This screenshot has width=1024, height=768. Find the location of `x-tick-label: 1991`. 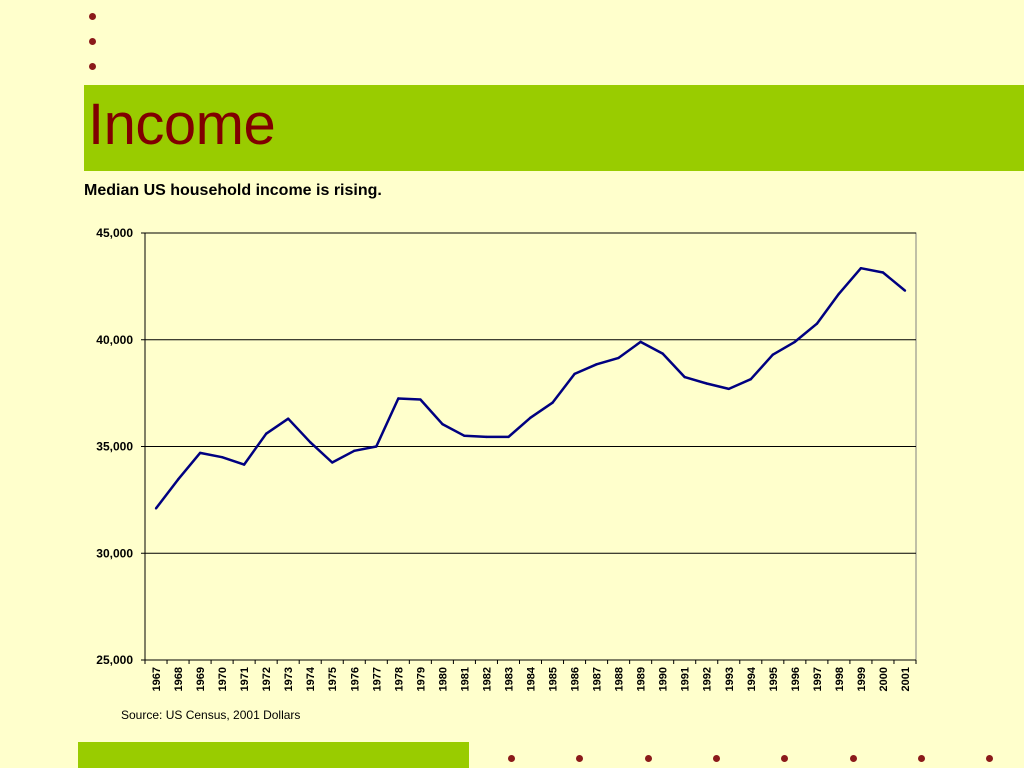

x-tick-label: 1991 is located at coordinates (686, 679).